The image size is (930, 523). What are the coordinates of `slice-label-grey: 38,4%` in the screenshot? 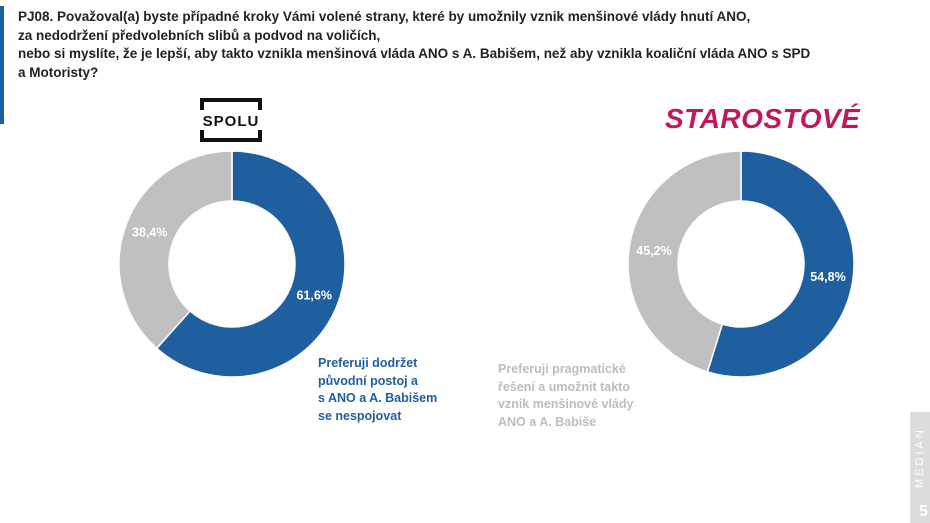 It's located at (149, 233).